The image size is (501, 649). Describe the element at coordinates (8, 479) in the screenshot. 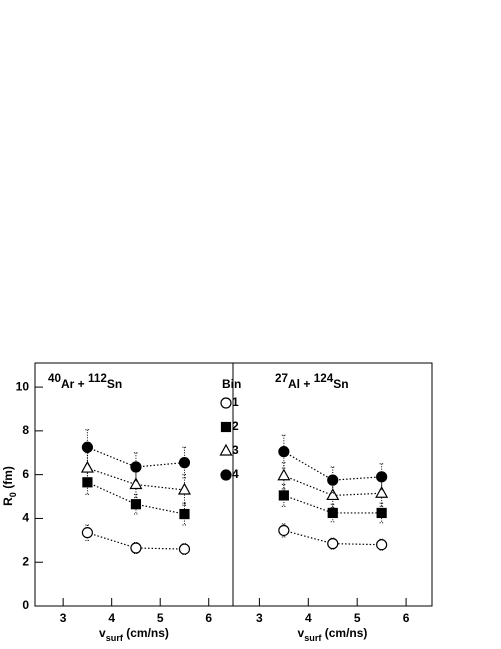

I see `text-part: (fm)` at that location.